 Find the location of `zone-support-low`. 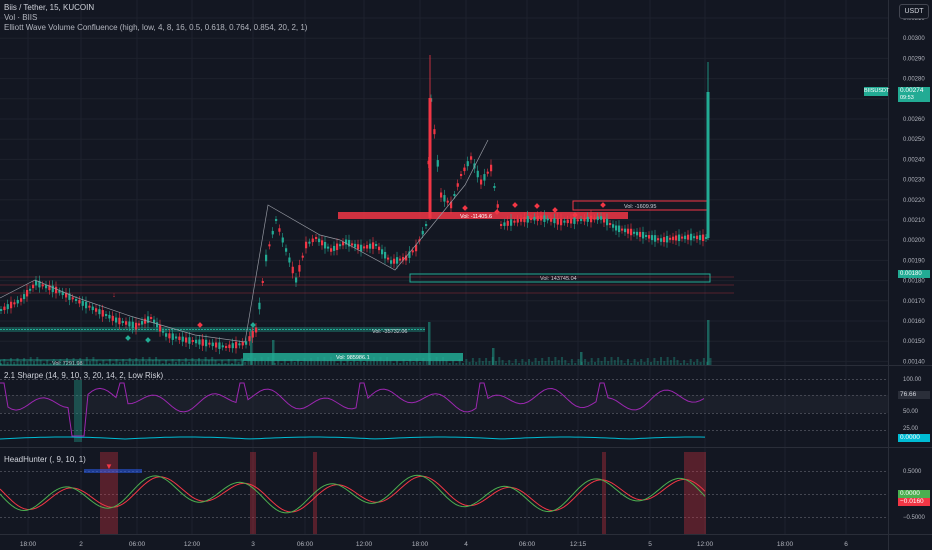

zone-support-low is located at coordinates (212, 329).